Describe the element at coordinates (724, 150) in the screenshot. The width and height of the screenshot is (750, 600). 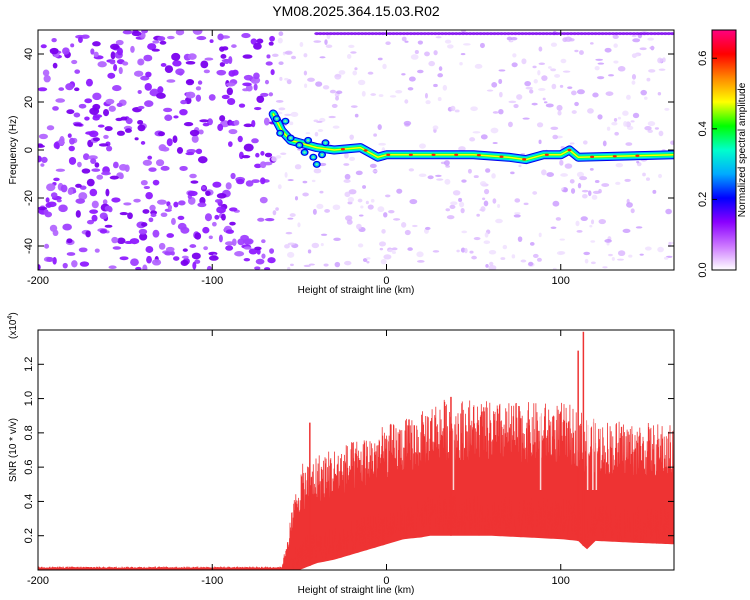
I see `colorbar-bar` at that location.